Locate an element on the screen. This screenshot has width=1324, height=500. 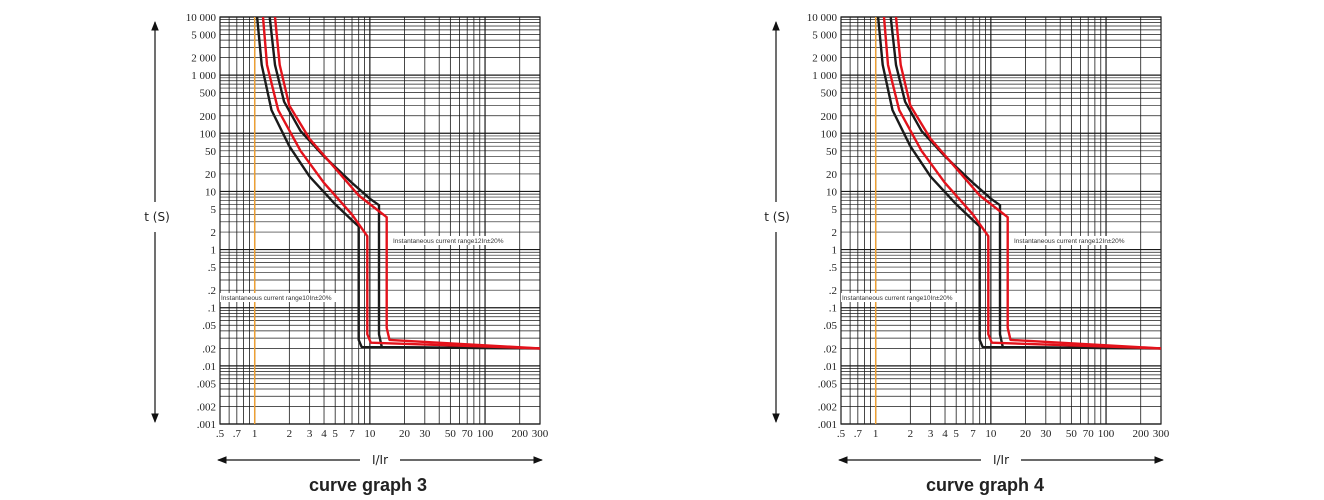
y-tick-label: 10 is located at coordinates (832, 192).